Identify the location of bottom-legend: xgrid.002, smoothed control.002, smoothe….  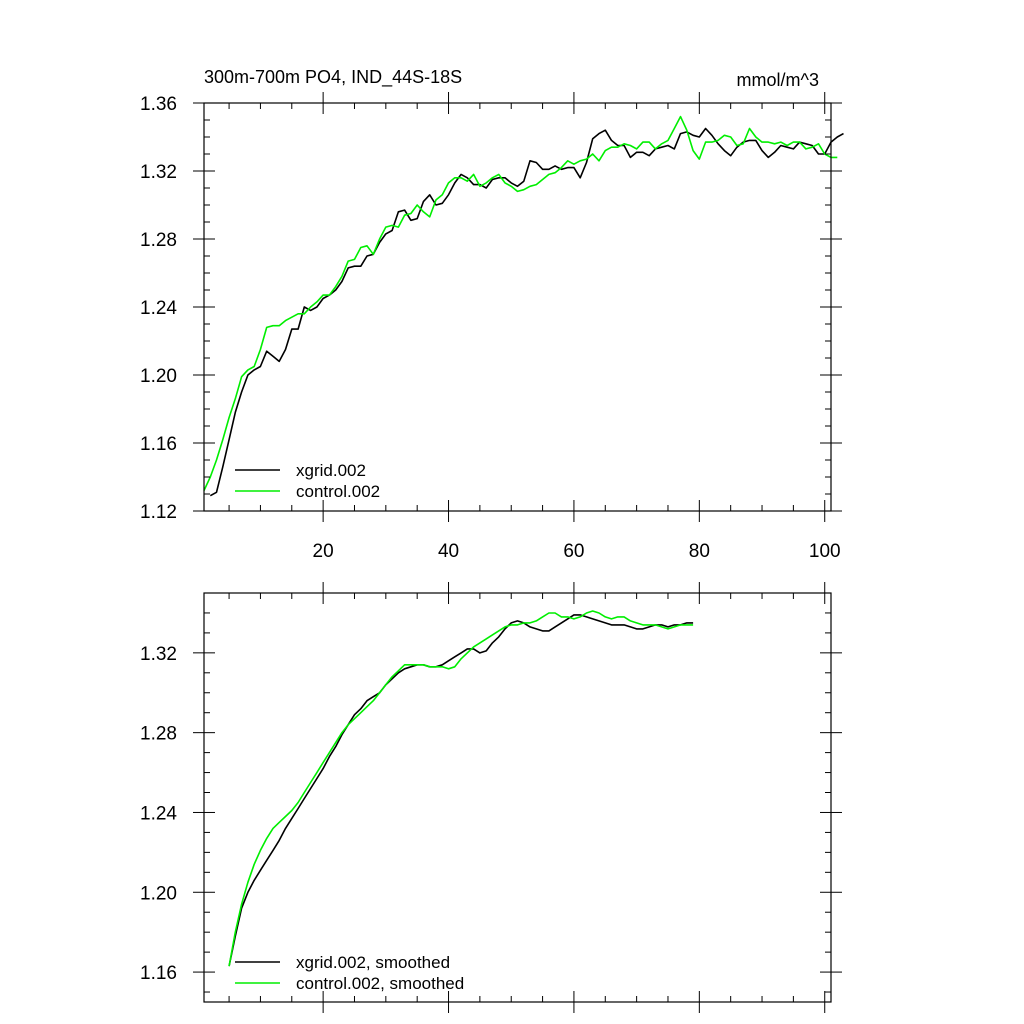
(349, 973).